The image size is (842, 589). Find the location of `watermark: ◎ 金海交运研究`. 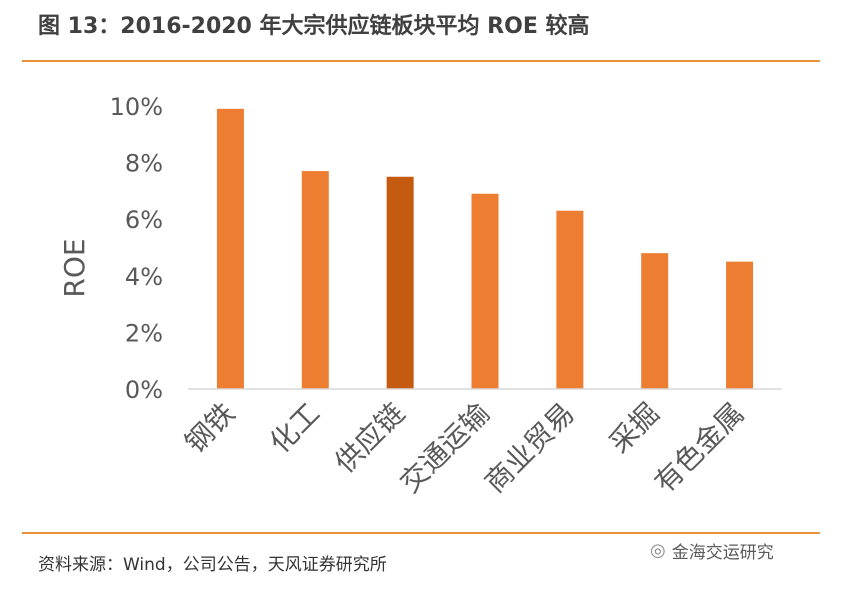

watermark: ◎ 金海交运研究 is located at coordinates (712, 550).